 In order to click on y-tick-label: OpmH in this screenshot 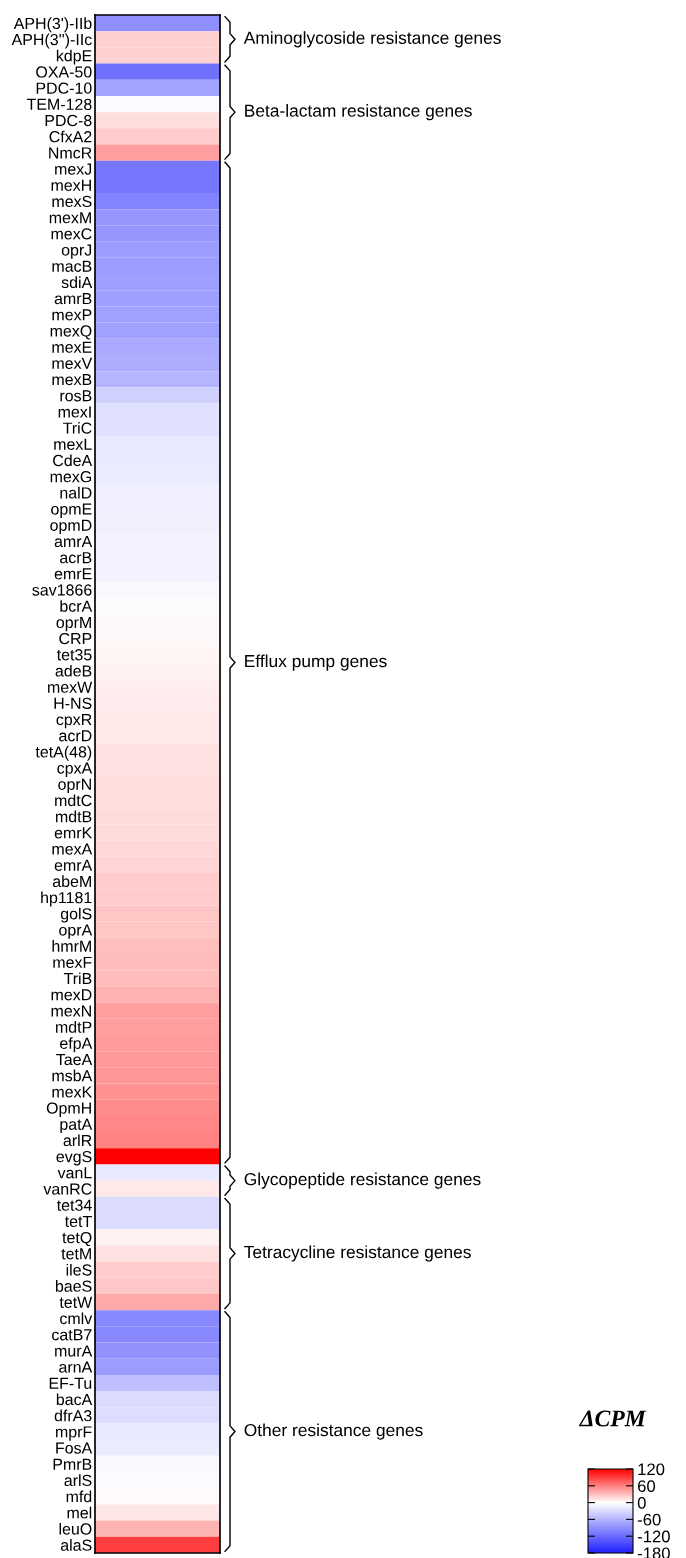, I will do `click(68, 1109)`.